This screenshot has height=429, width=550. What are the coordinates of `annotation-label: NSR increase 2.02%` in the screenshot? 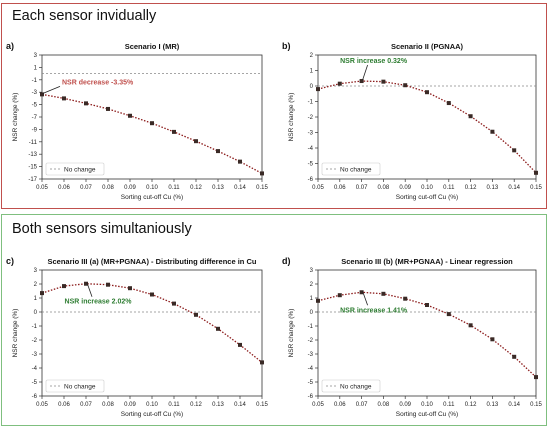 It's located at (99, 302).